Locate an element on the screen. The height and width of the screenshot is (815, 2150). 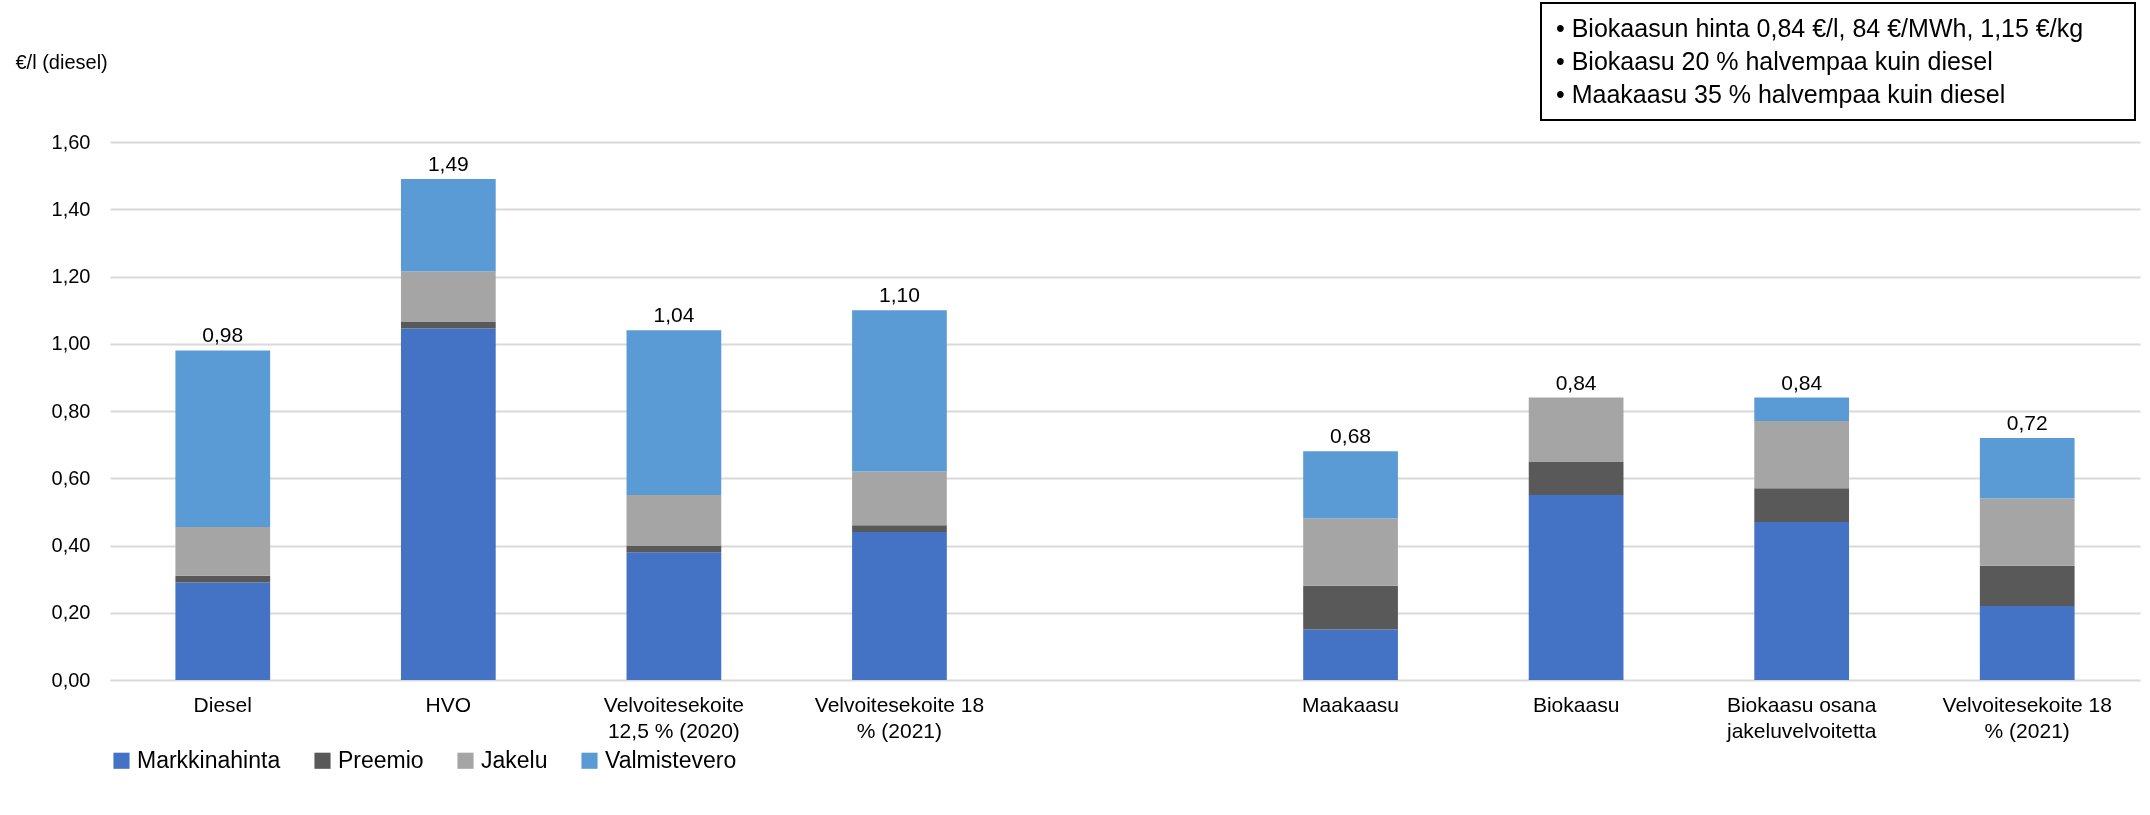
legend-label: Preemio is located at coordinates (381, 759).